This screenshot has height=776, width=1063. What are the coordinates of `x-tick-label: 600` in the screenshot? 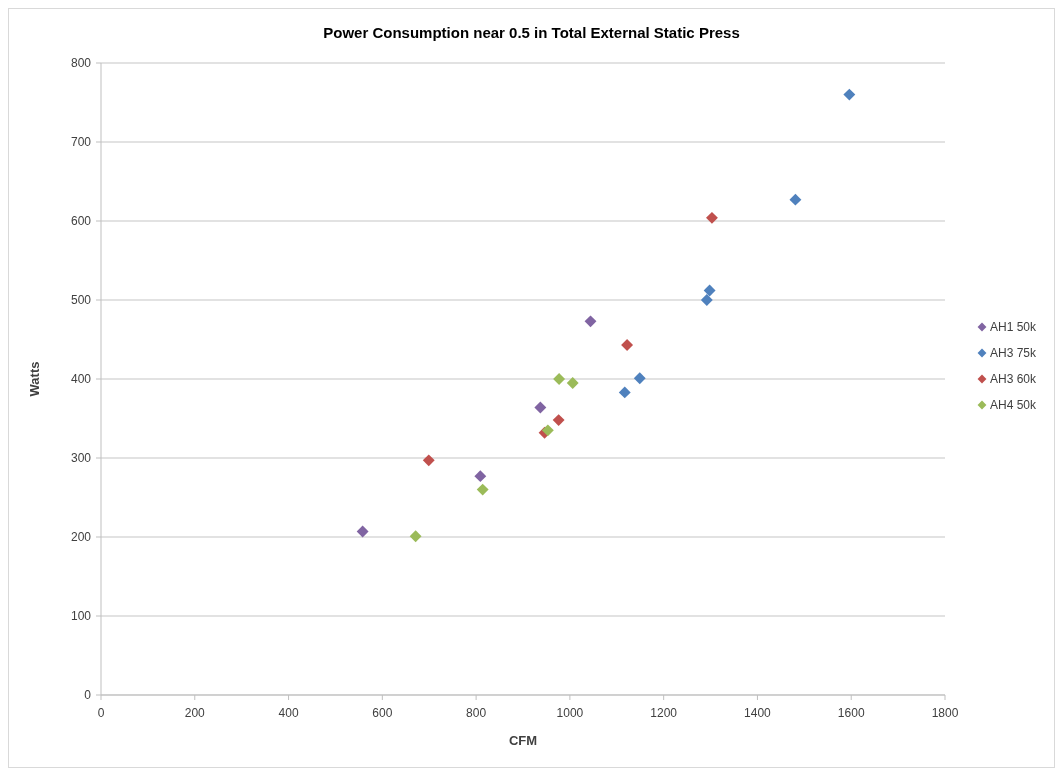 It's located at (382, 713).